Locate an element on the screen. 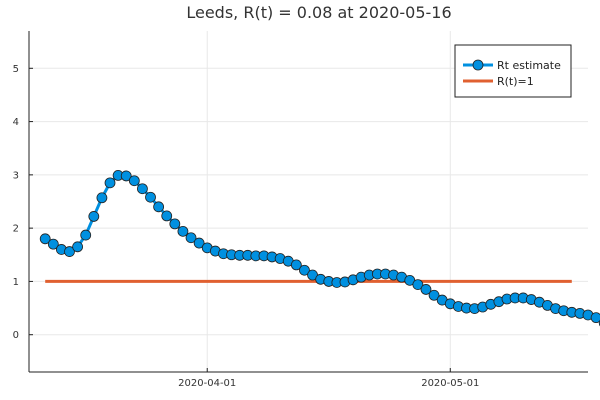 The width and height of the screenshot is (600, 400). x-tick-label: 2020-05-01 is located at coordinates (450, 383).